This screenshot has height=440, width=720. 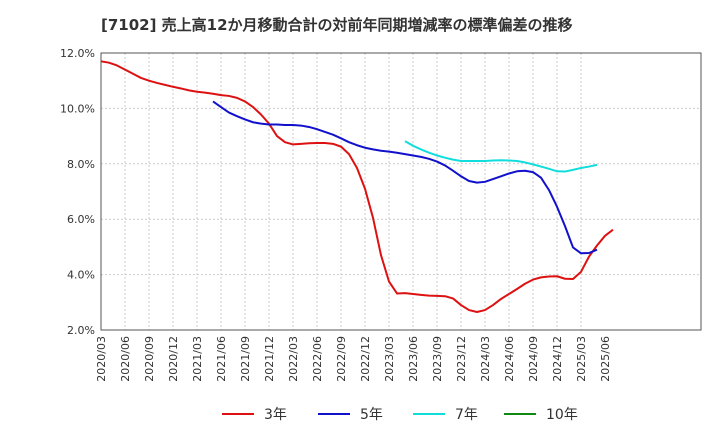 I want to click on legend-label: 7年, so click(x=466, y=415).